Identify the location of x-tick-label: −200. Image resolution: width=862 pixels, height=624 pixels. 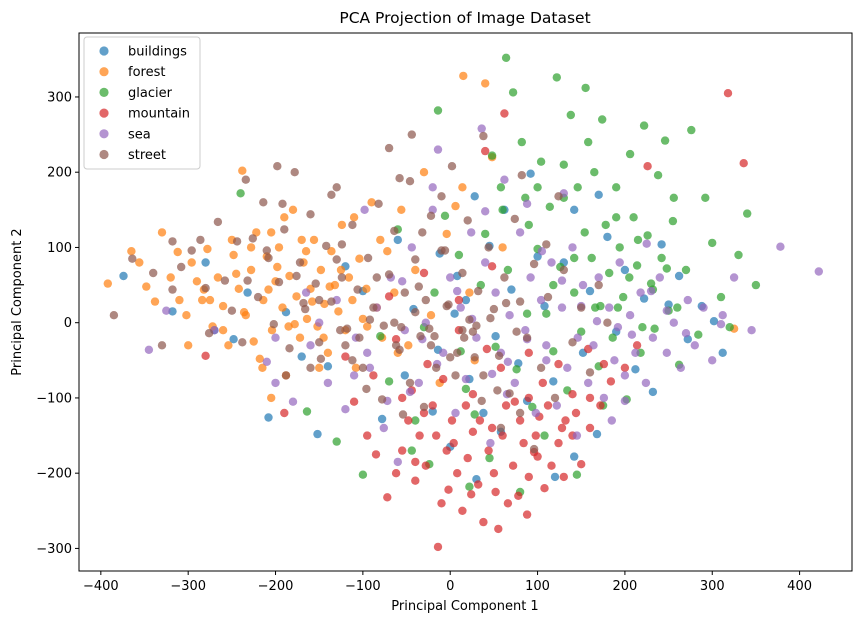
(276, 586).